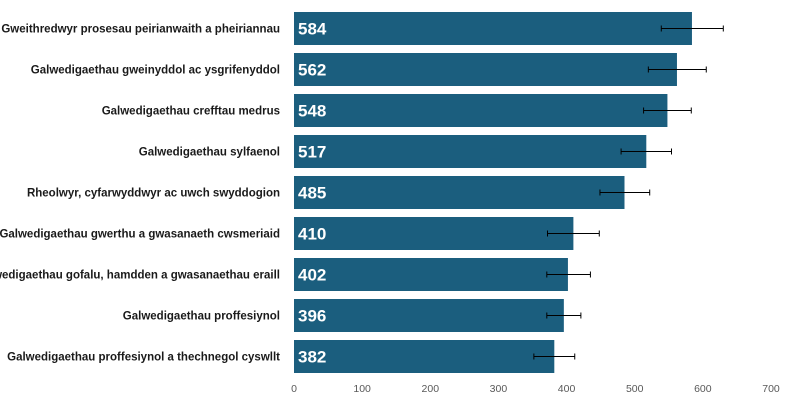 The width and height of the screenshot is (787, 400). What do you see at coordinates (499, 389) in the screenshot?
I see `x-tick-label: 300` at bounding box center [499, 389].